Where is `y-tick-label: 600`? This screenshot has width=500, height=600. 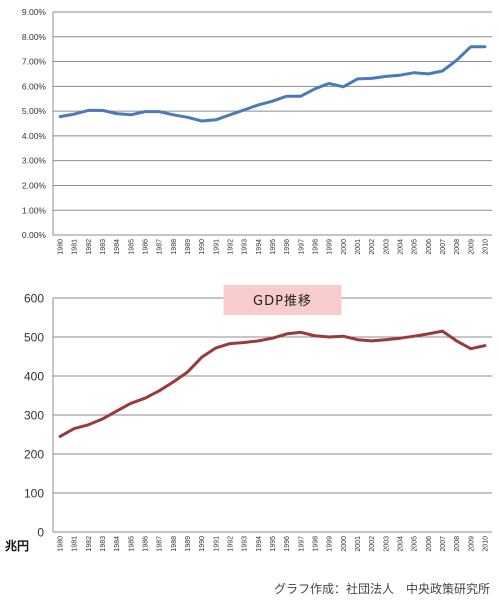 y-tick-label: 600 is located at coordinates (34, 298).